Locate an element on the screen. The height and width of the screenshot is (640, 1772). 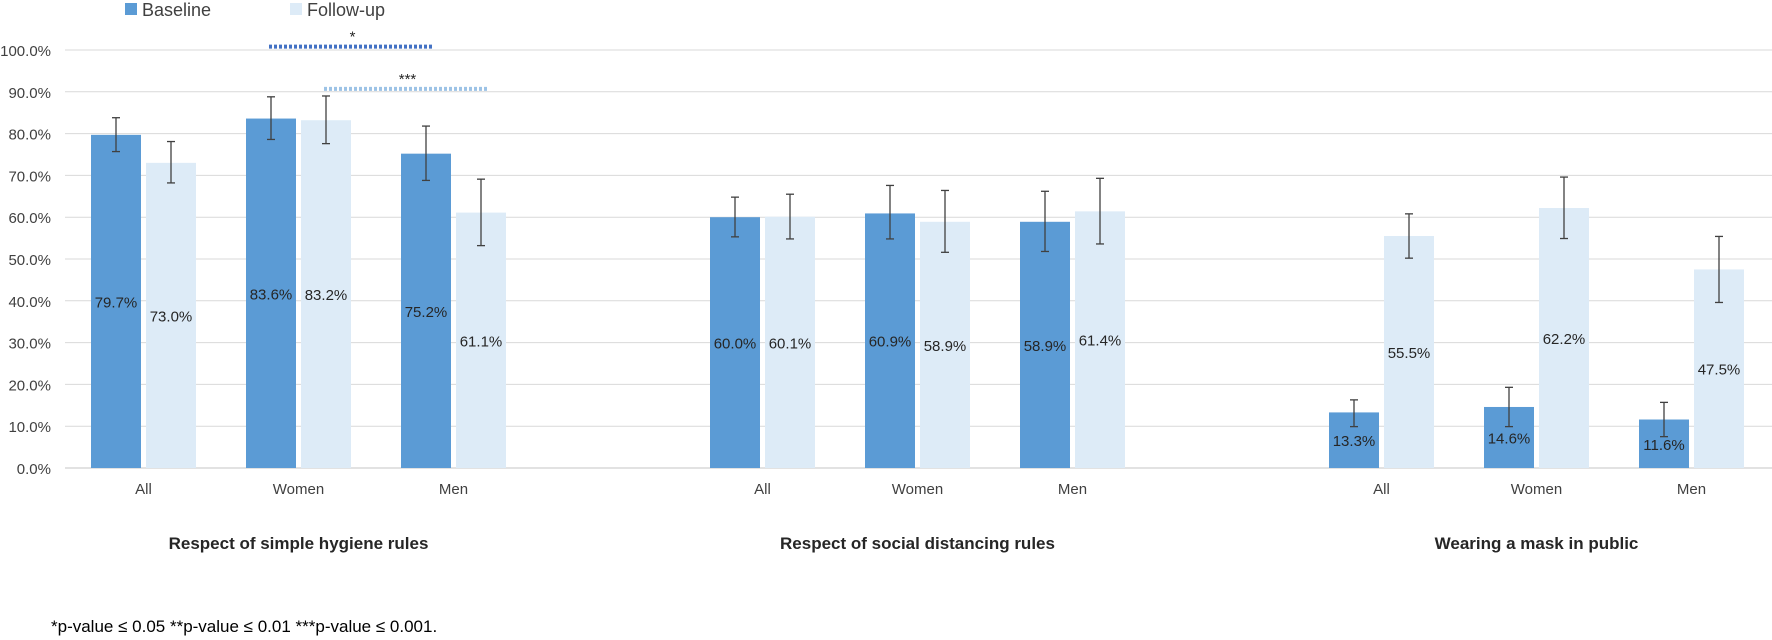
y-tick-label: 90.0% is located at coordinates (29, 93).